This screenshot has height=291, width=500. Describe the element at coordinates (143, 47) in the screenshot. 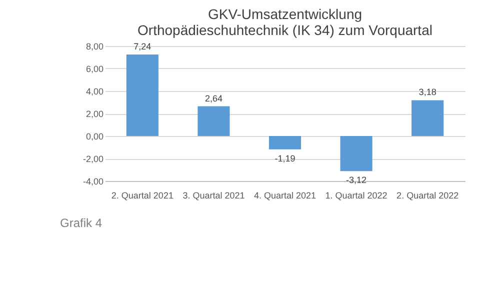

I see `data-label: 7,24` at that location.